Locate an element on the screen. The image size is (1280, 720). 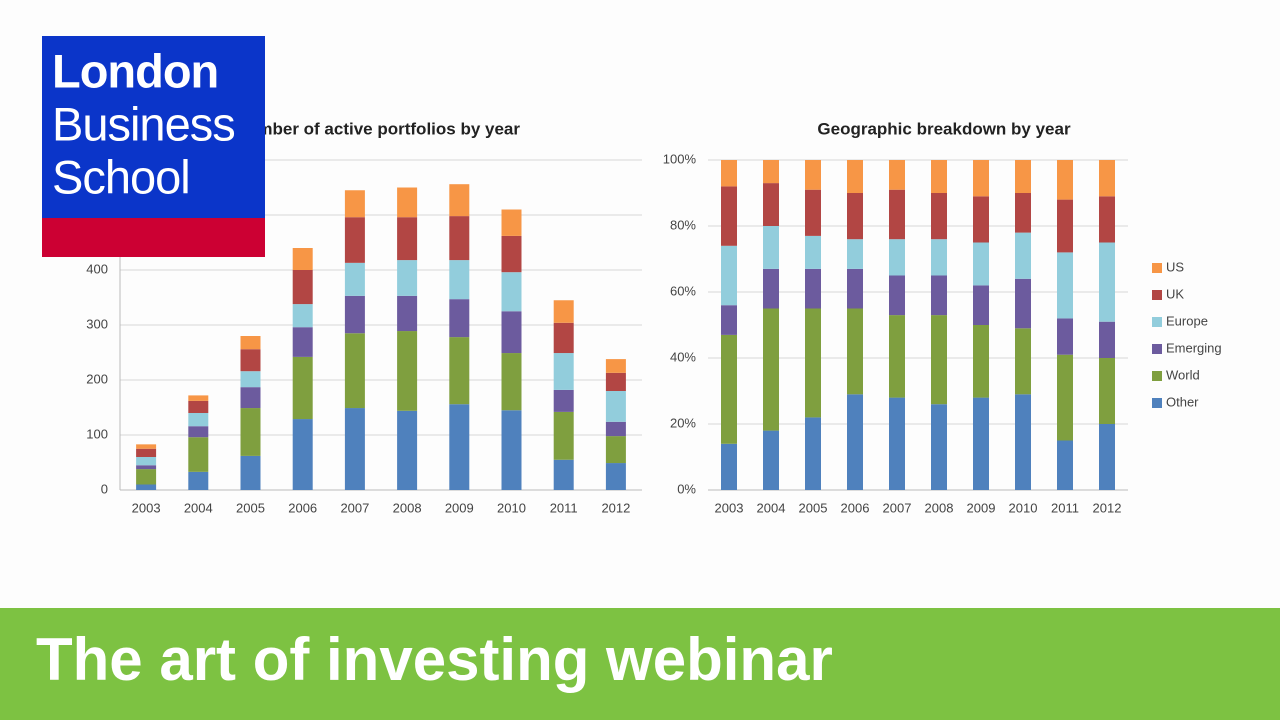
legend-label: US is located at coordinates (1175, 266).